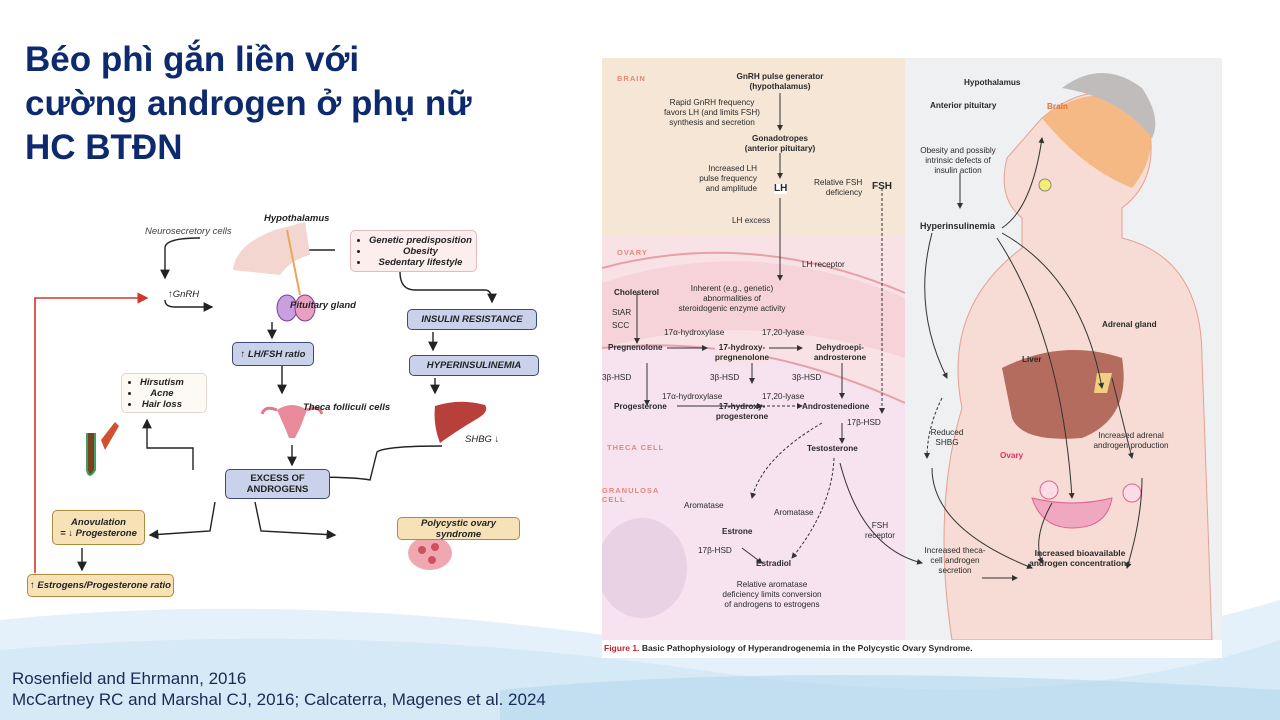 Image resolution: width=1280 pixels, height=720 pixels. I want to click on bioavailable-text: androgen concentrations, so click(1080, 563).